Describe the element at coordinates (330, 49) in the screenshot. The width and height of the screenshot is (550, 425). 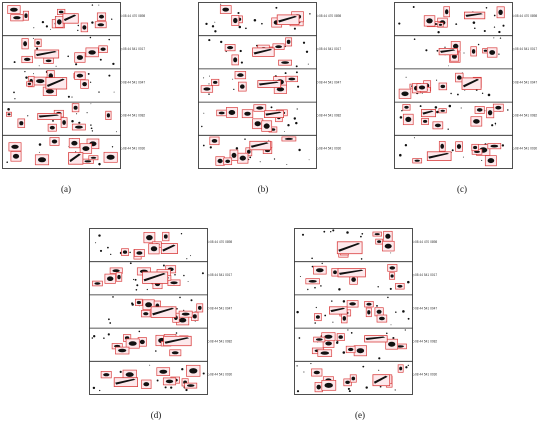
I see `strip-label: 08 44 541 0017` at that location.